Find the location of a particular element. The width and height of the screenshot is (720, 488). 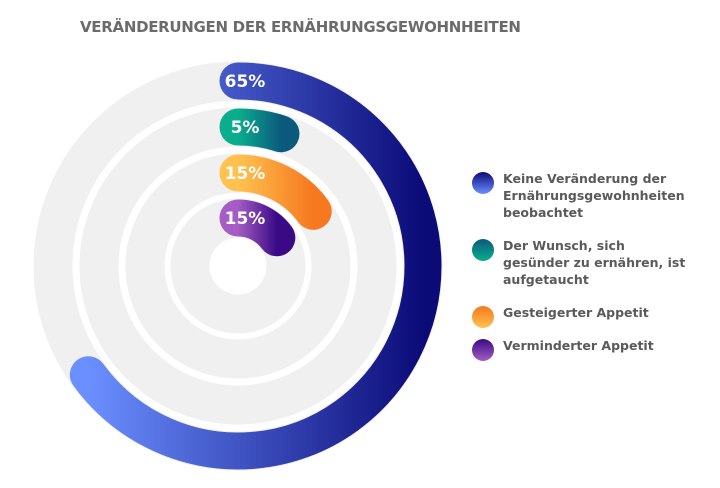

legend-label: Verminderter Appetit is located at coordinates (578, 345).